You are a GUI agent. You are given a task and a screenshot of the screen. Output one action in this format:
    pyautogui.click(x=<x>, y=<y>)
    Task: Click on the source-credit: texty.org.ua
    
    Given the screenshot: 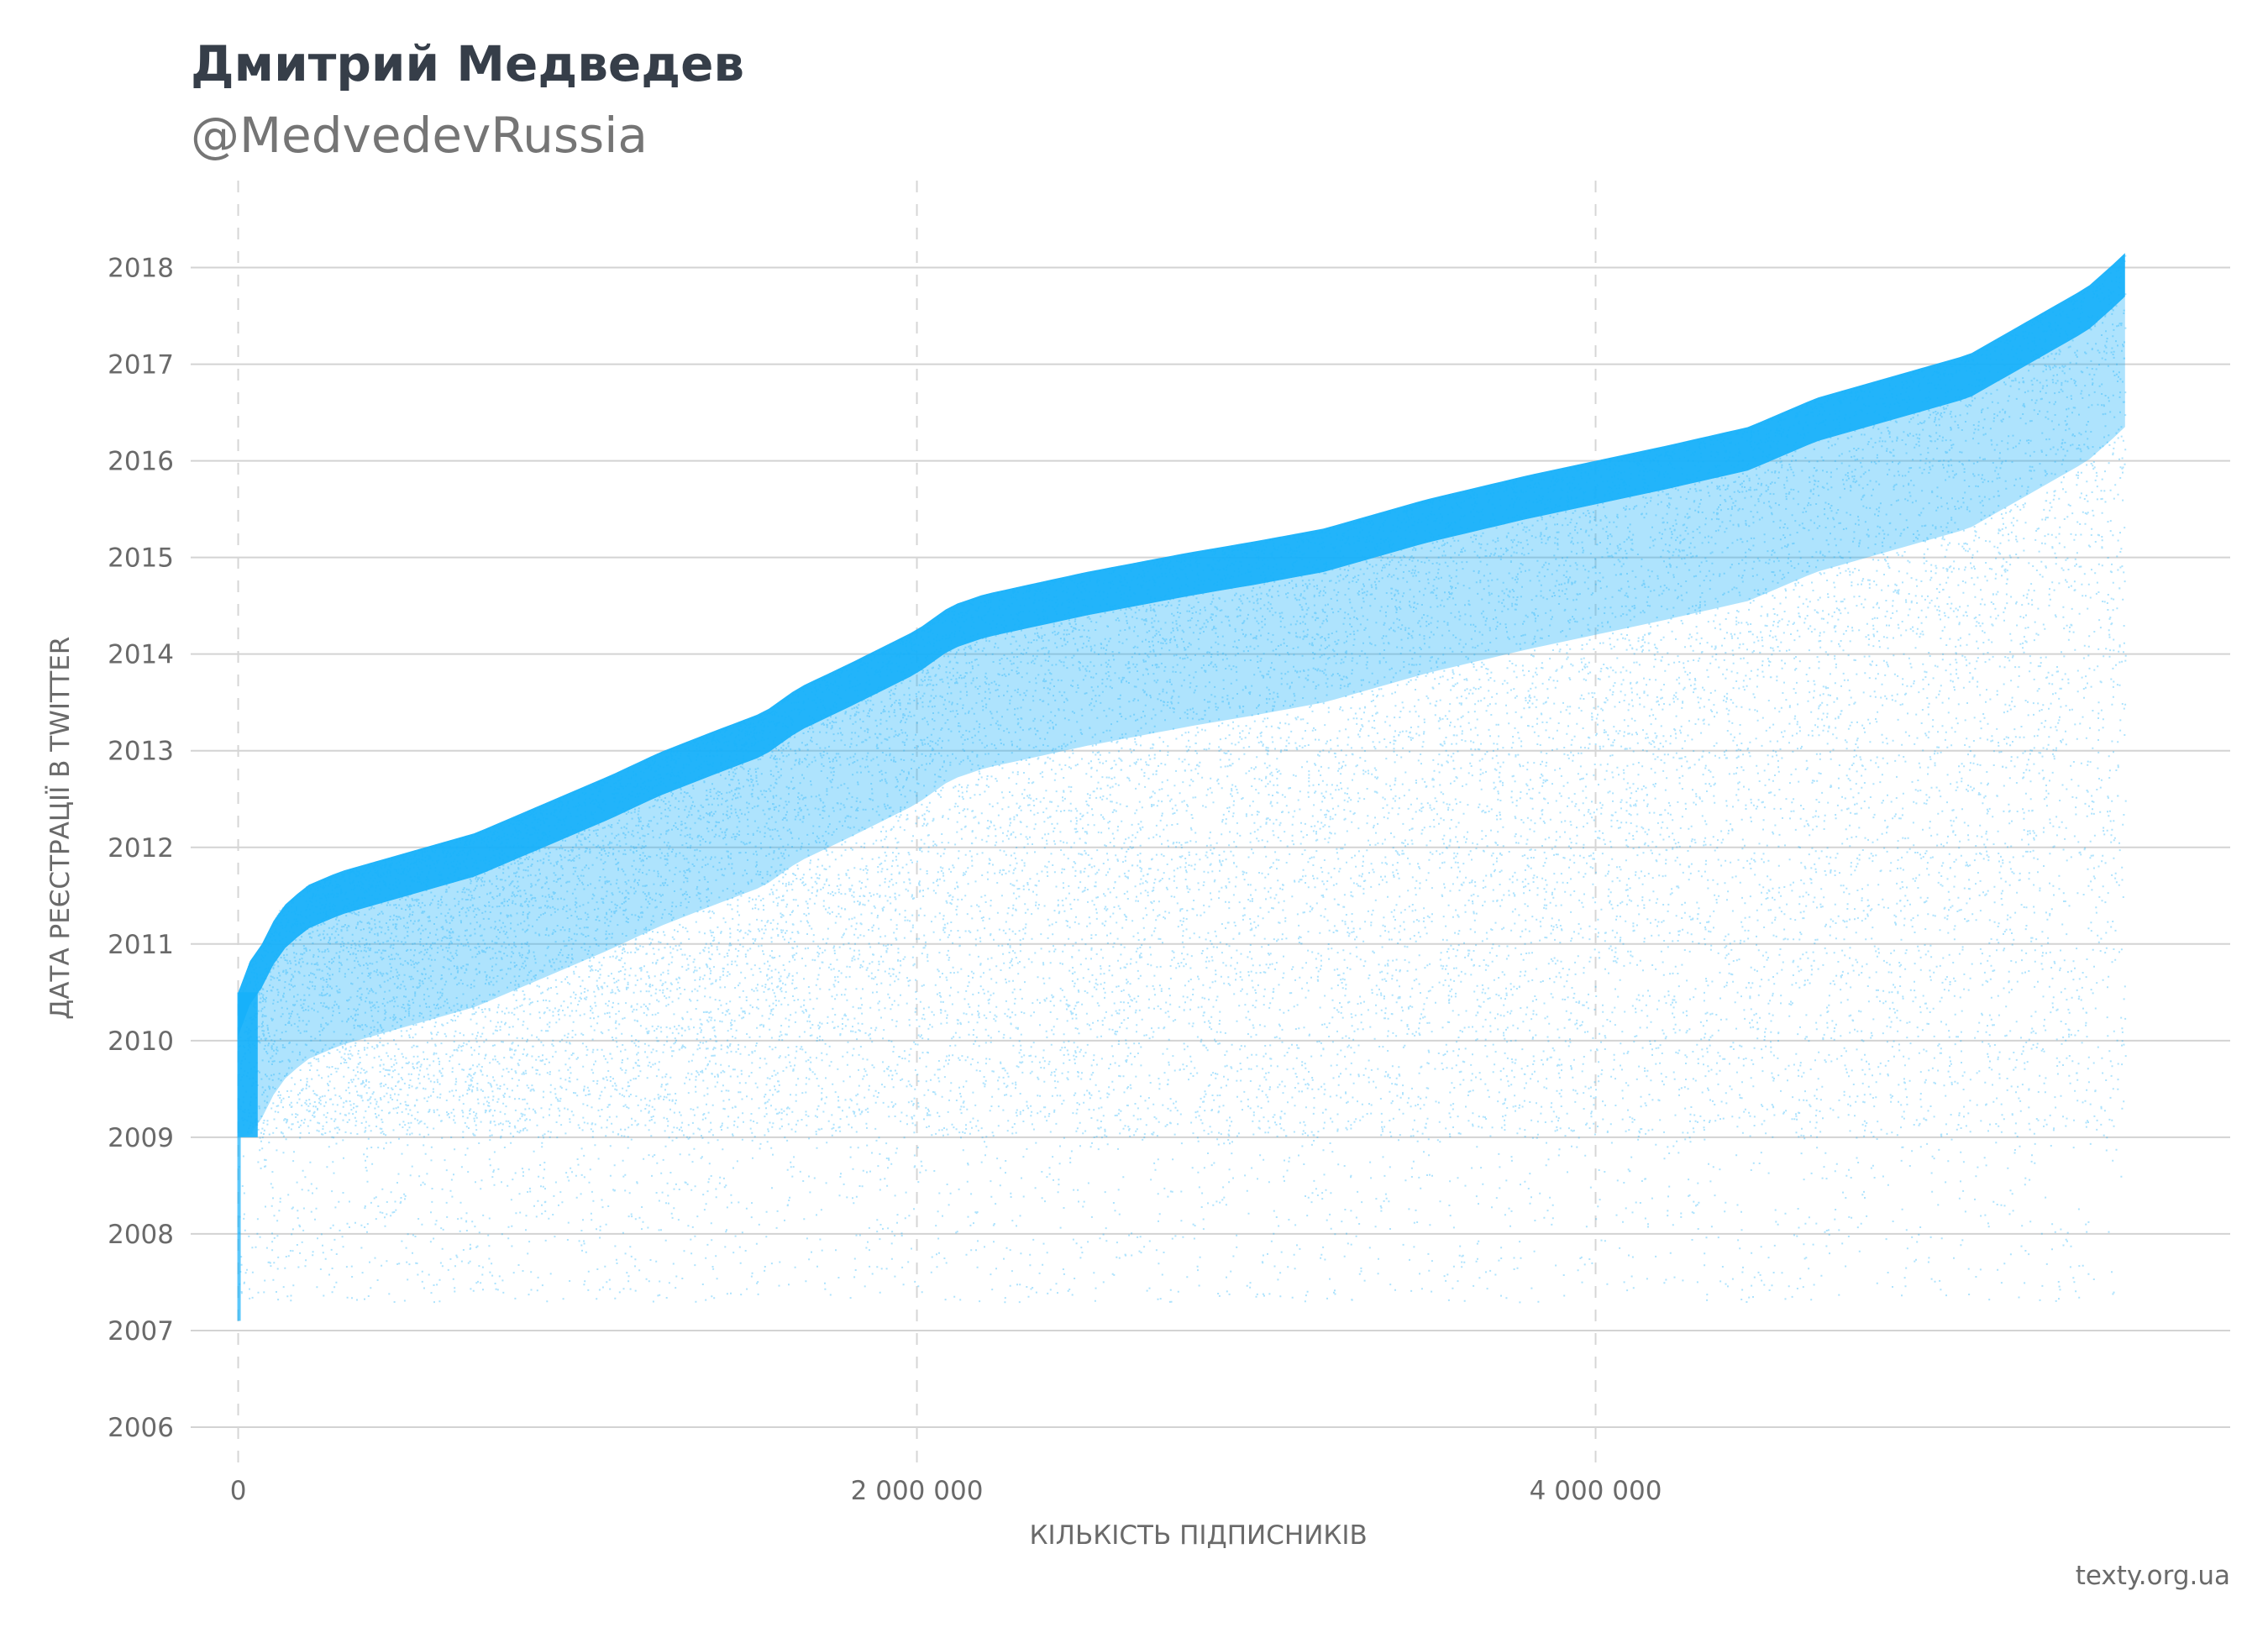 What is the action you would take?
    pyautogui.click(x=2152, y=1576)
    